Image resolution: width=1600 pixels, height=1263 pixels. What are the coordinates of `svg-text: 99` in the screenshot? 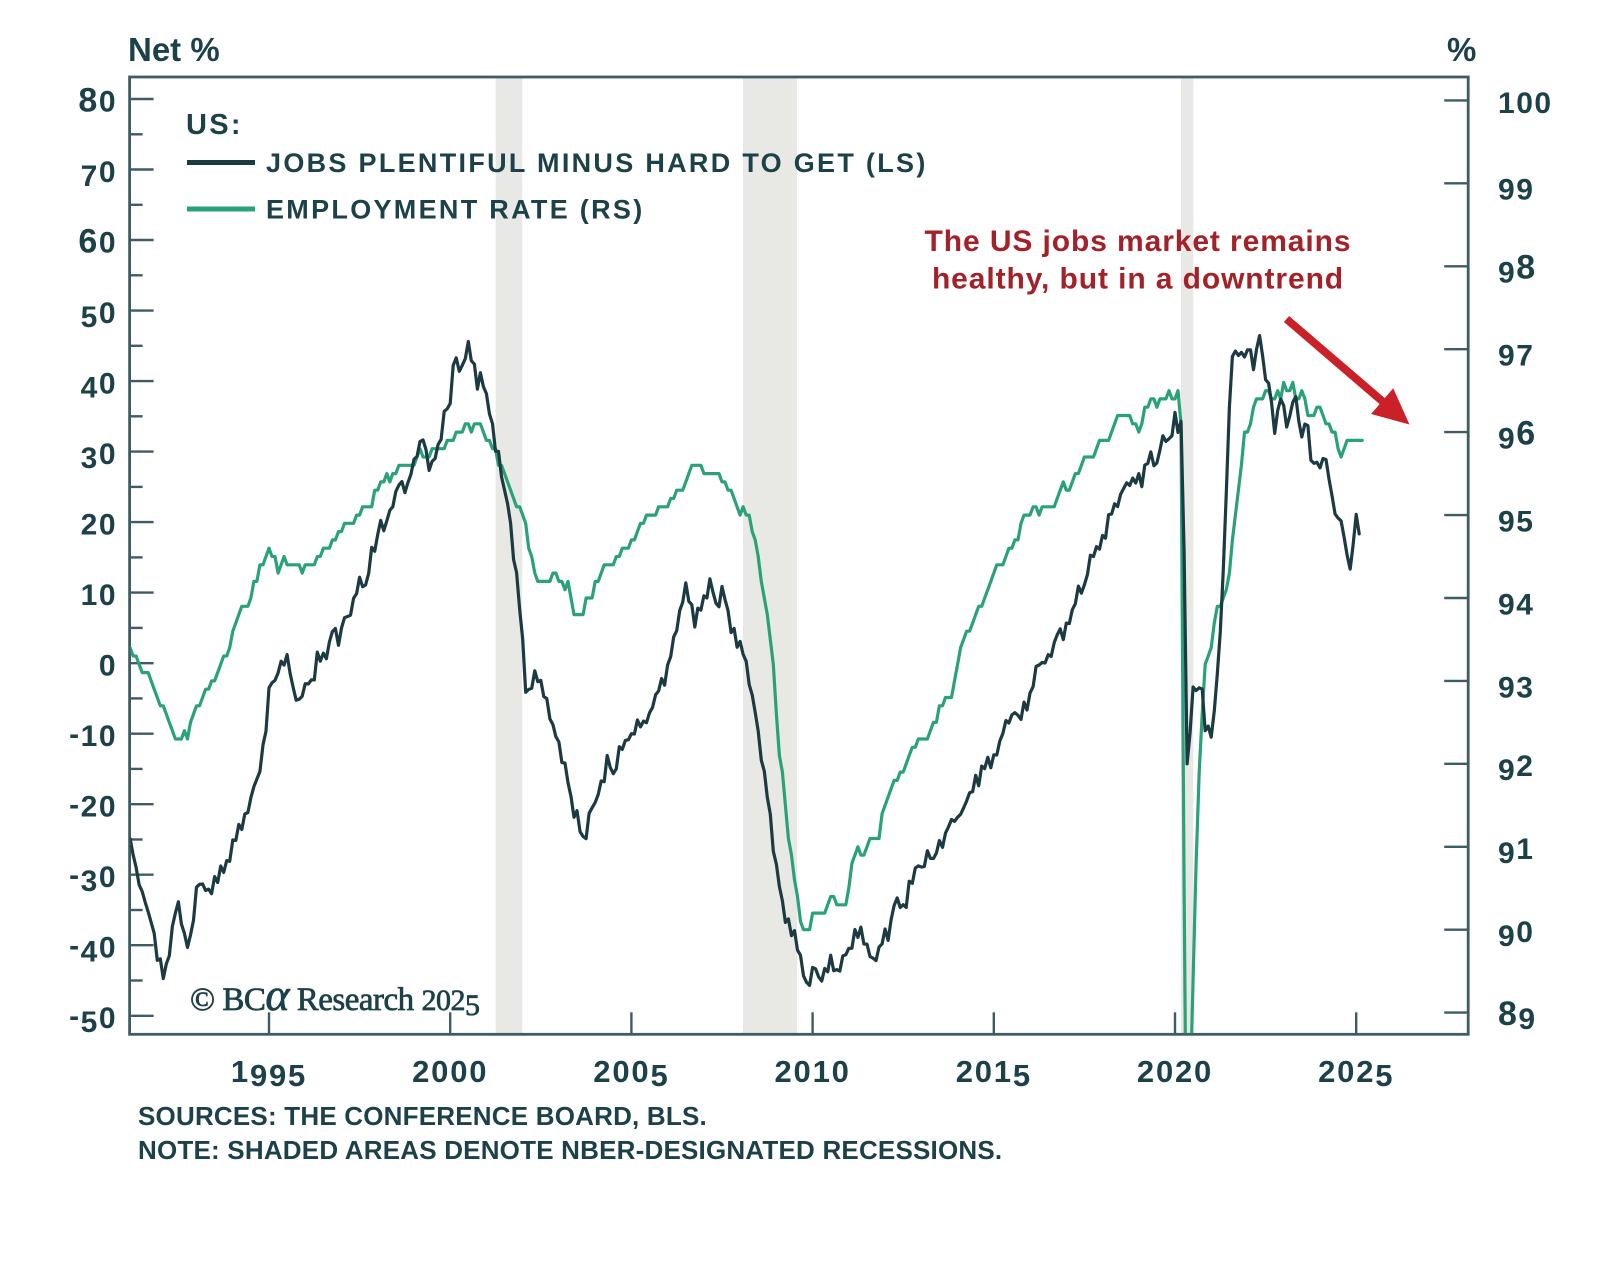 It's located at (1516, 190).